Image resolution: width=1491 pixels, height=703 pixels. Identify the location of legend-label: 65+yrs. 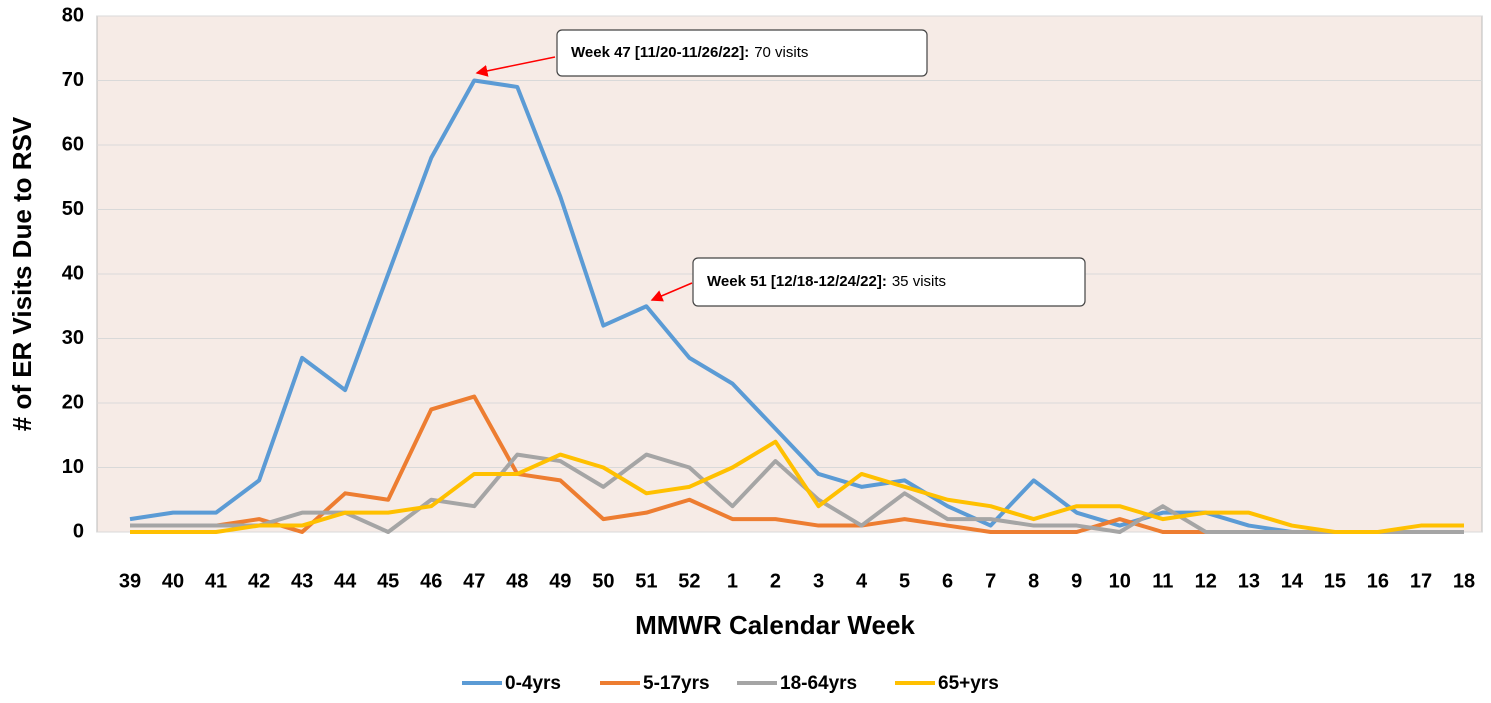
(968, 683).